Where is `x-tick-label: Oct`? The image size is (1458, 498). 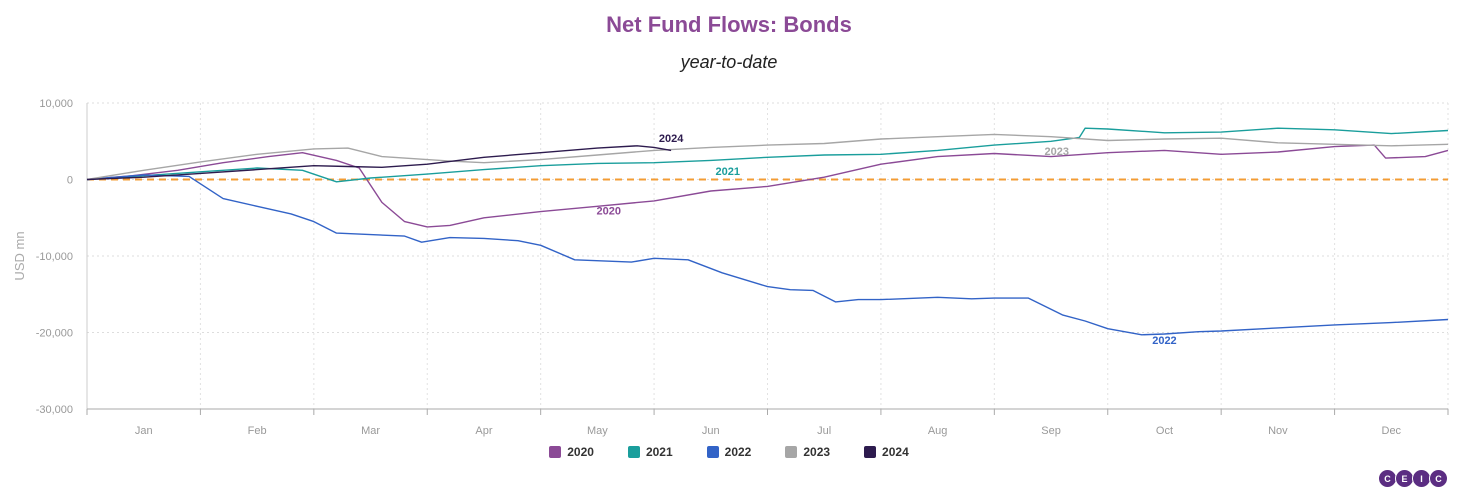
x-tick-label: Oct is located at coordinates (1164, 431).